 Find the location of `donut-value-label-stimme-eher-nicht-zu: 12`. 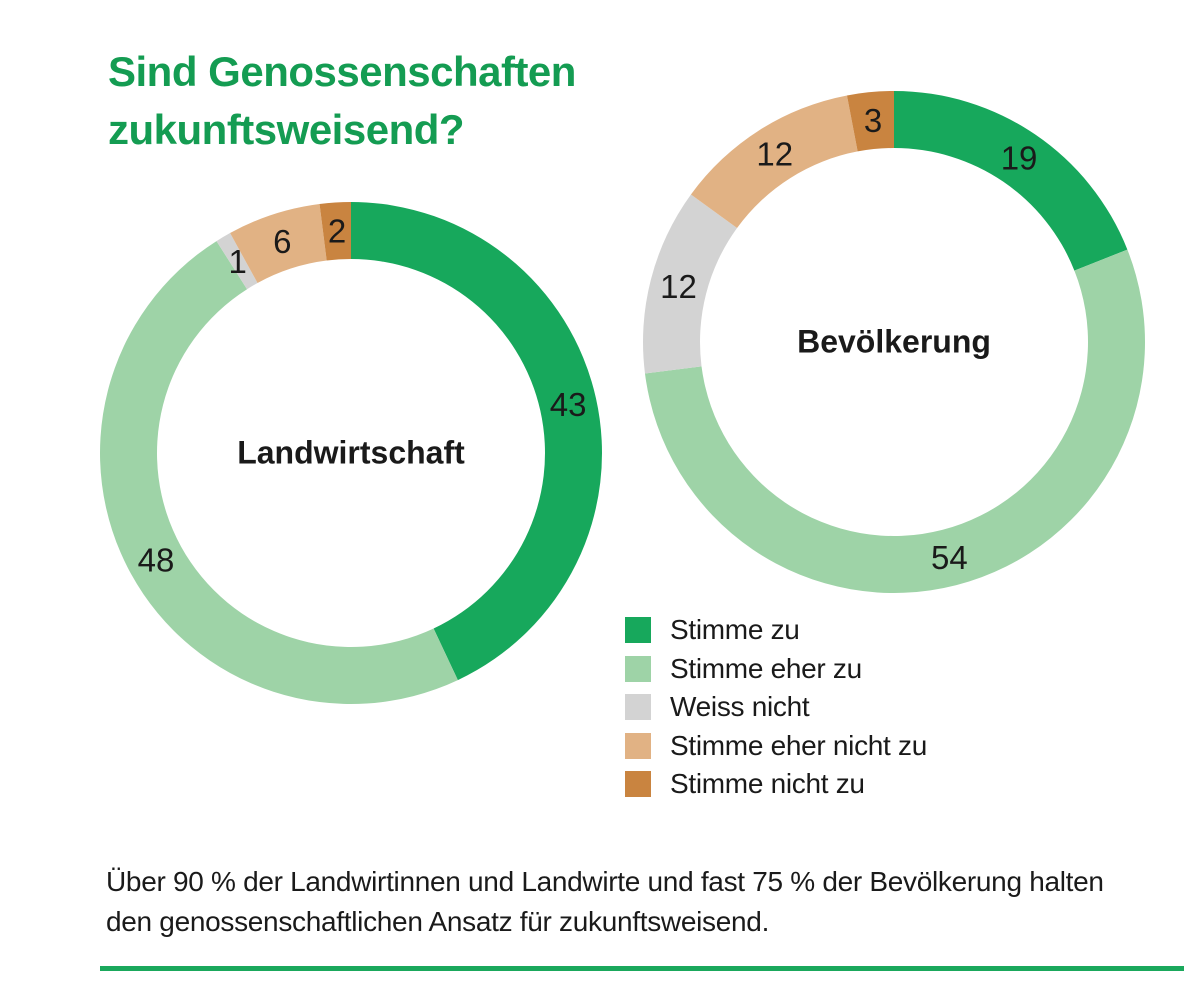

donut-value-label-stimme-eher-nicht-zu: 12 is located at coordinates (774, 154).